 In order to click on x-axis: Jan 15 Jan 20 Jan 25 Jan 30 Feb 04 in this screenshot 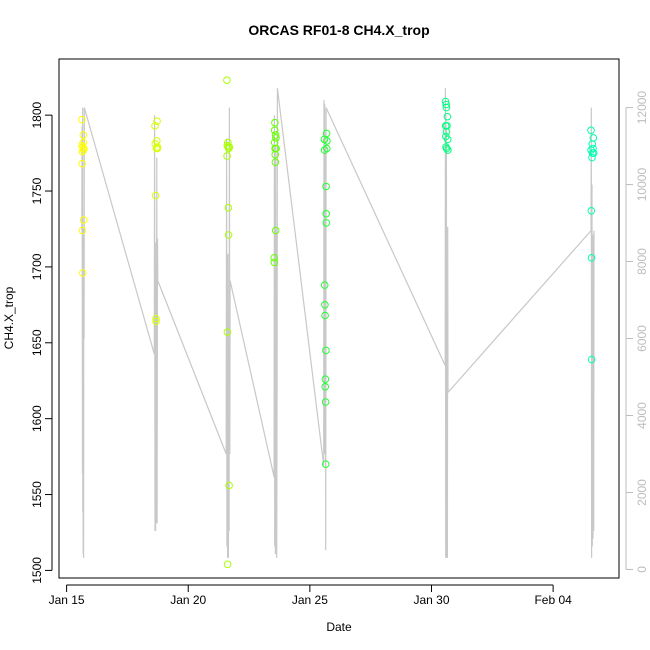, I will do `click(310, 595)`.